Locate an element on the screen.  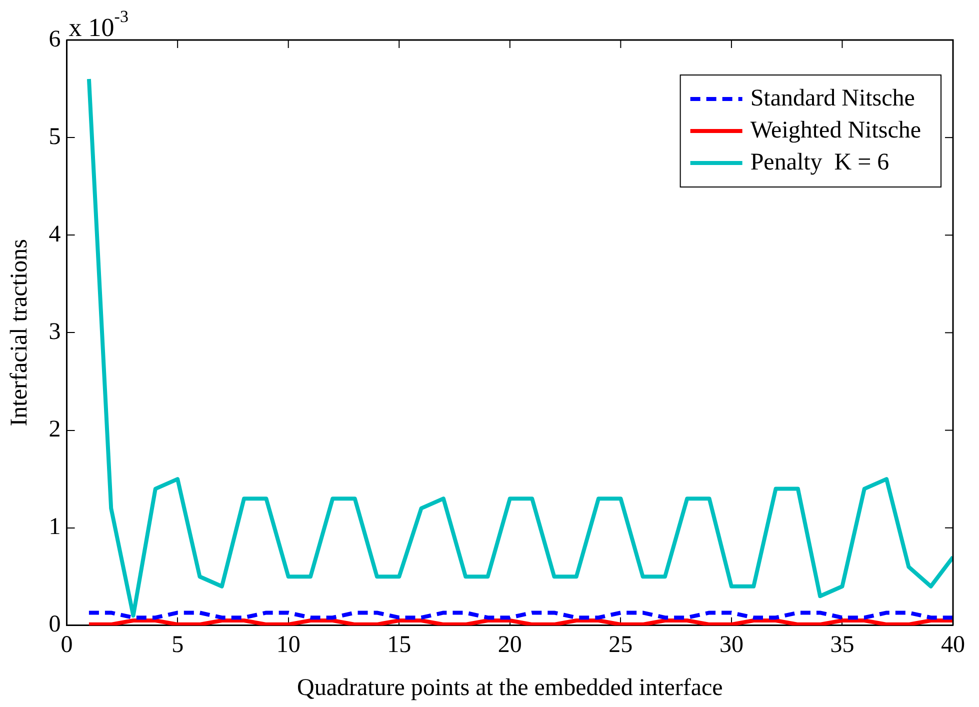
legend-label: Penalty K = 6 is located at coordinates (820, 162).